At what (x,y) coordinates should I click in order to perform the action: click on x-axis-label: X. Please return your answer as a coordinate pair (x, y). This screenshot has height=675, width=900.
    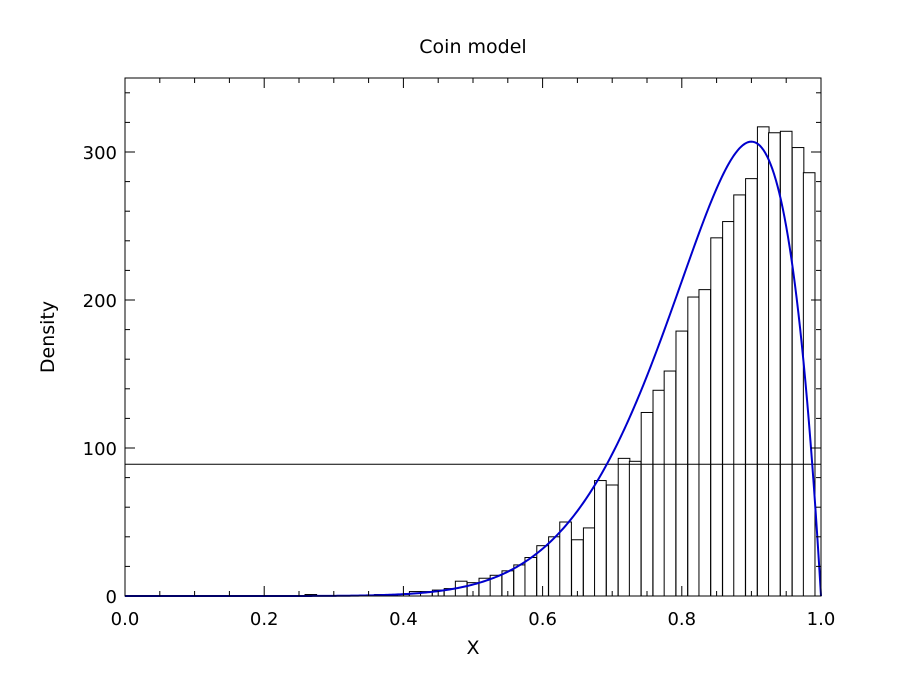
    Looking at the image, I should click on (472, 648).